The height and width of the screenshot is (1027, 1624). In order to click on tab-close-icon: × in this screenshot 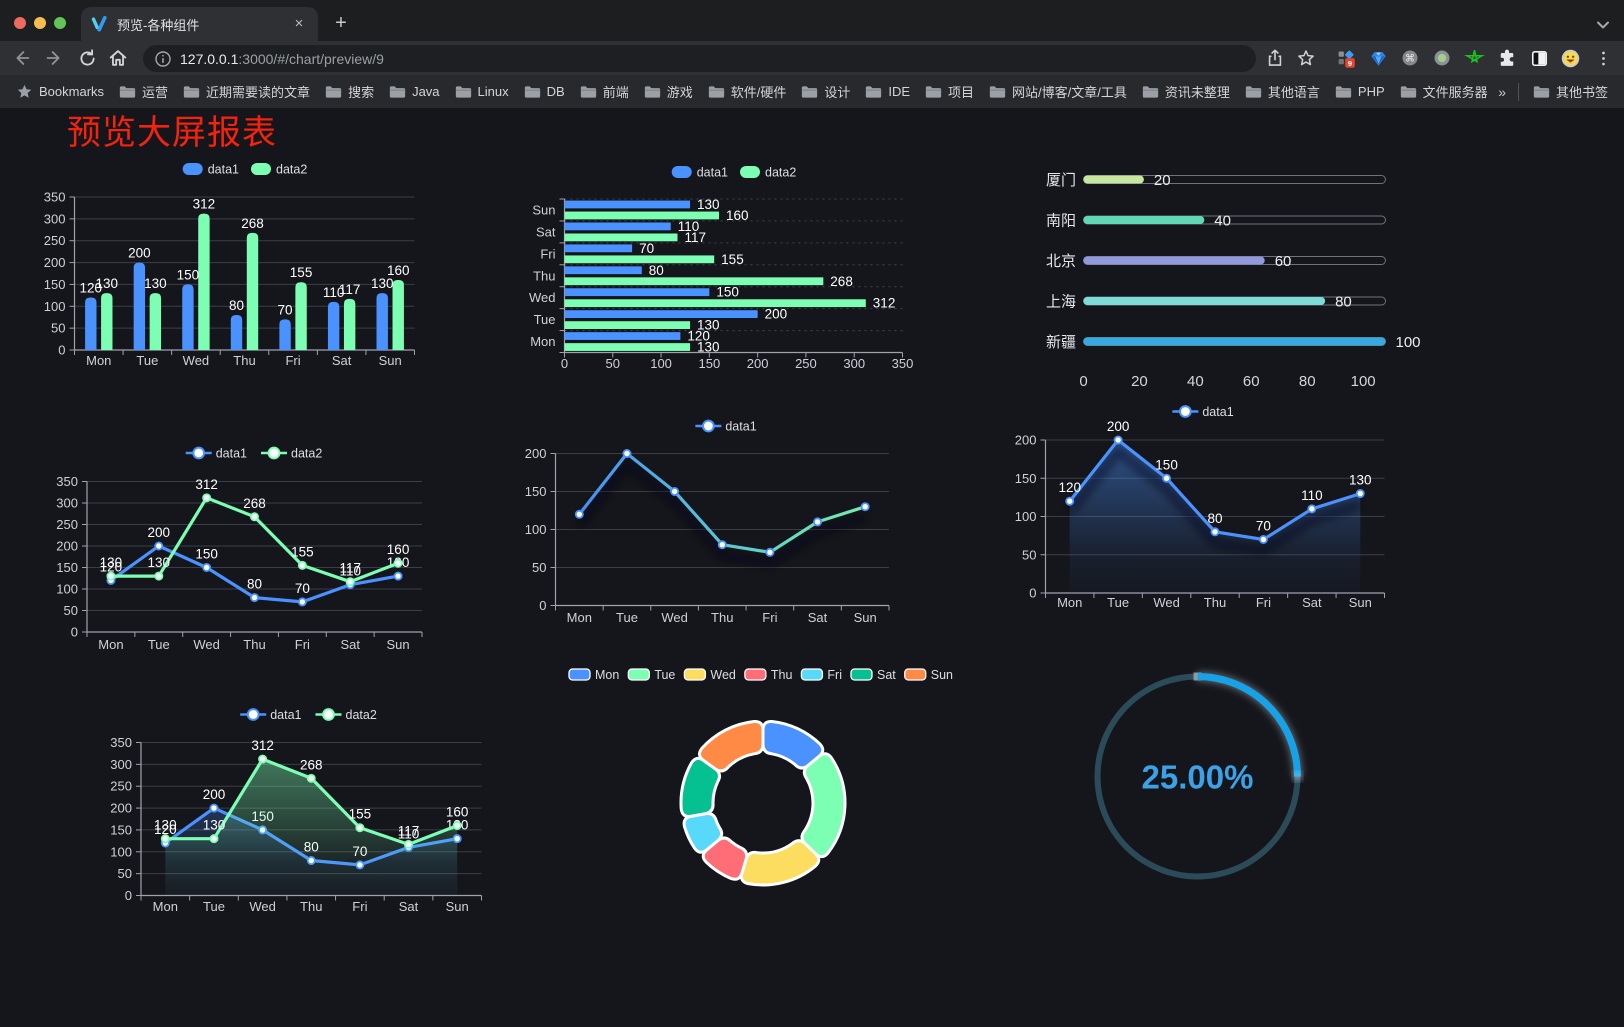, I will do `click(299, 23)`.